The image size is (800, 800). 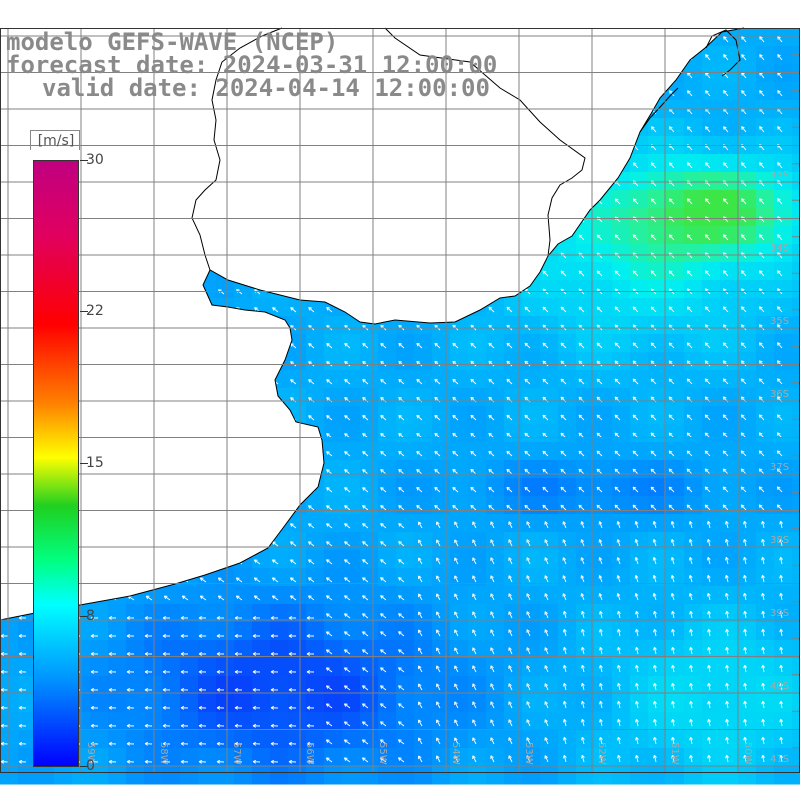 I want to click on colorbar-unit: [m/s], so click(x=56, y=141).